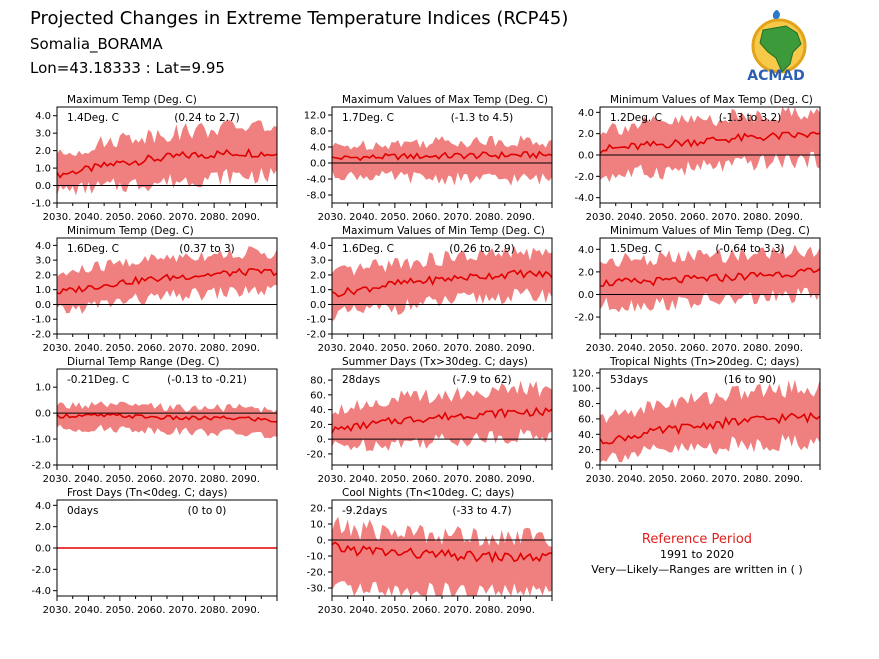 The width and height of the screenshot is (879, 659). Describe the element at coordinates (130, 231) in the screenshot. I see `chart-title: Minimum Temp (Deg. C)` at that location.